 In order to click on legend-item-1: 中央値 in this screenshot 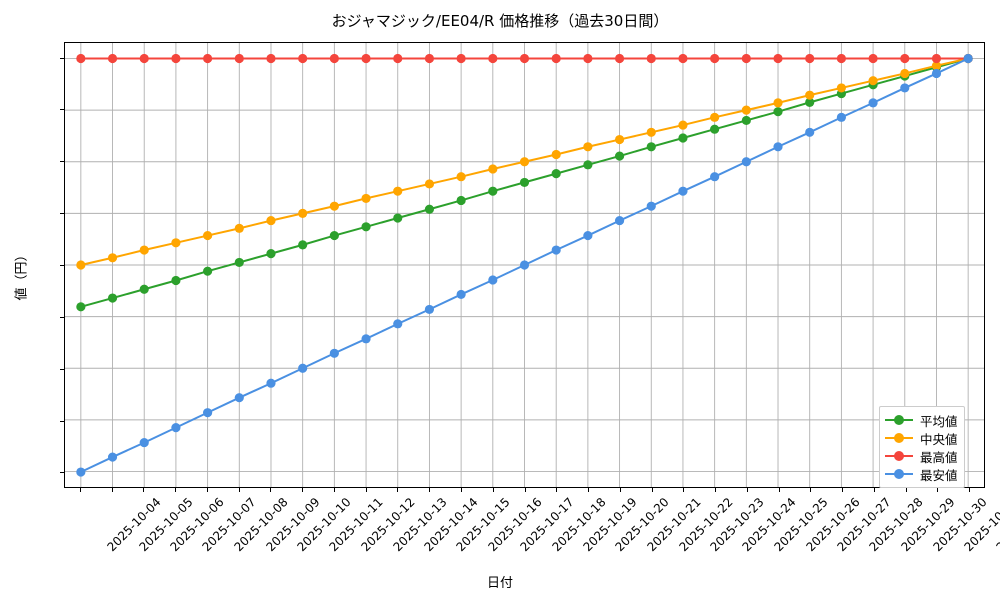, I will do `click(921, 438)`.